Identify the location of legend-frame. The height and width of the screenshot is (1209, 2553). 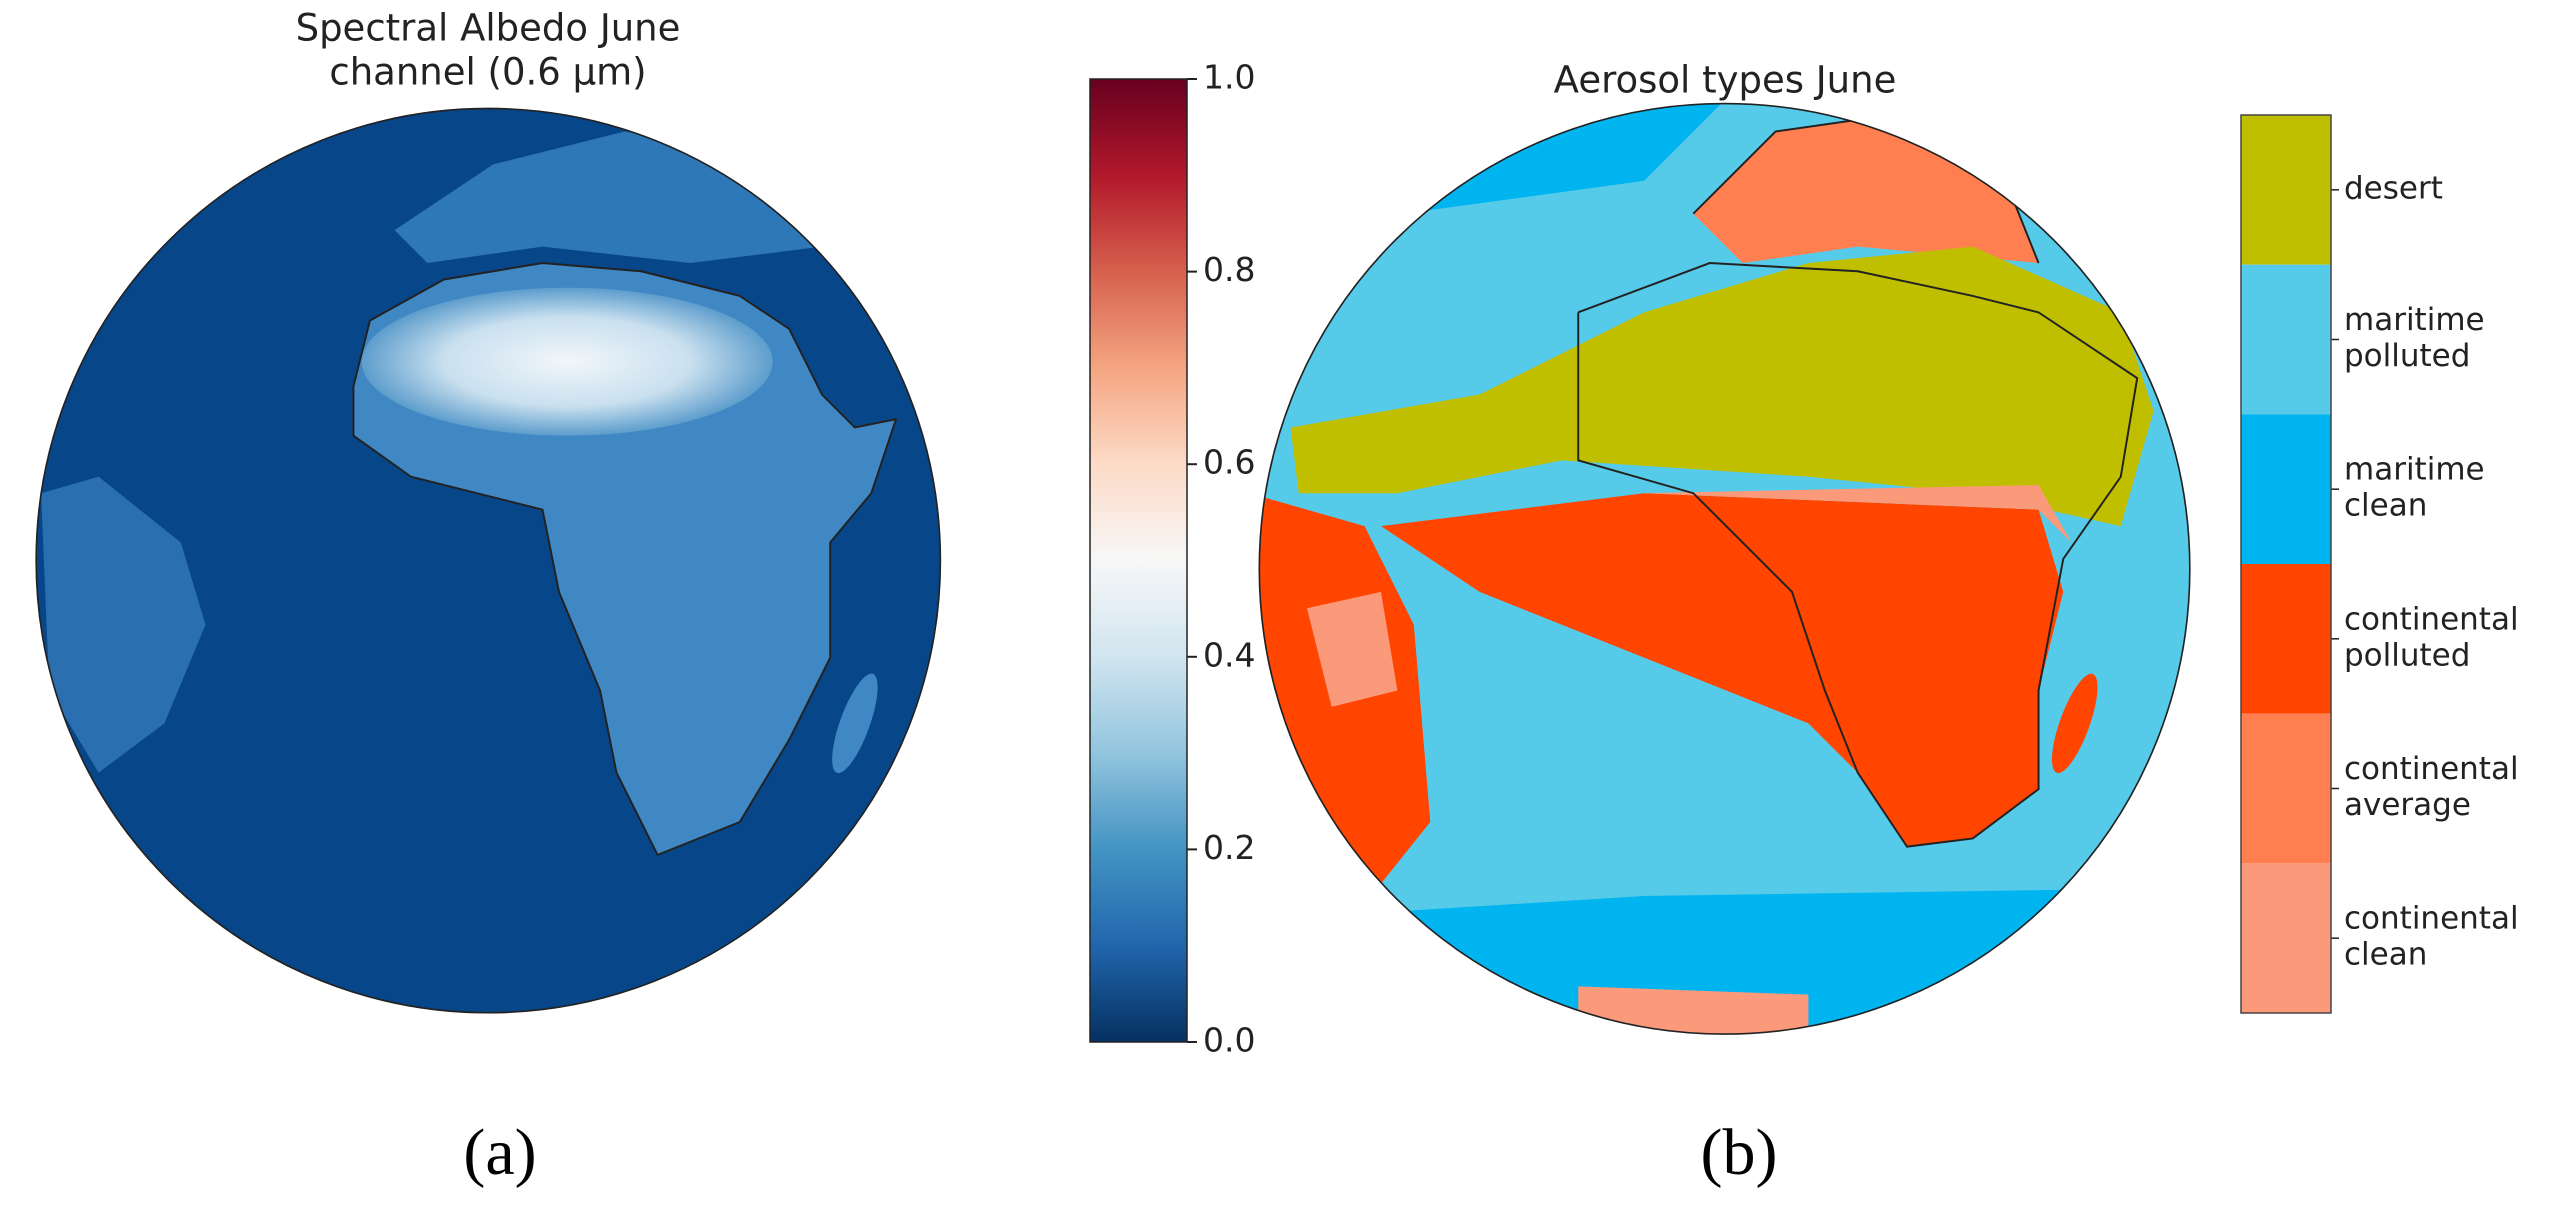
(2286, 564).